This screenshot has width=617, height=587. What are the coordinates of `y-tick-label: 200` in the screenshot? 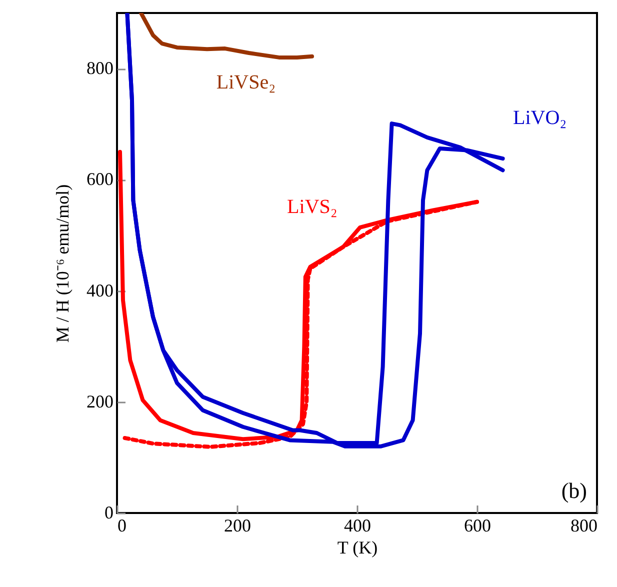 It's located at (100, 401).